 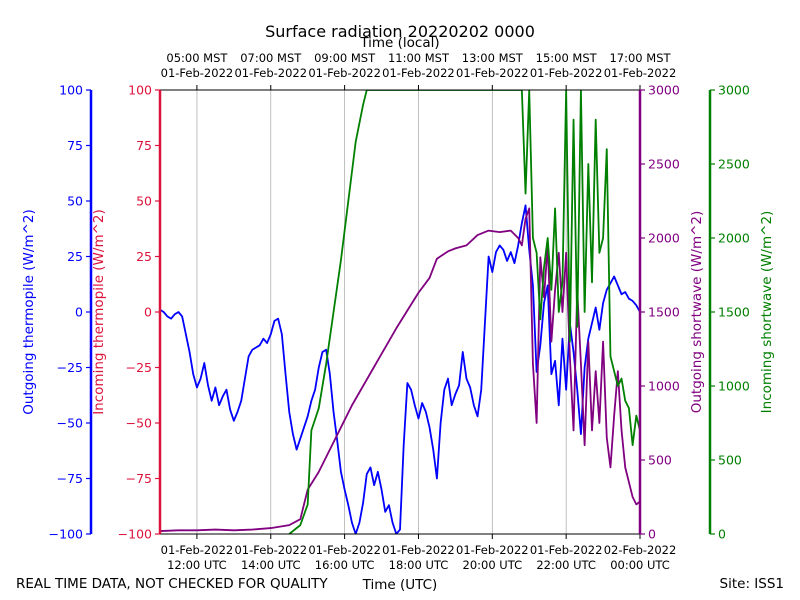 I want to click on y-axis-label-out_thermo: Outgoing thermopile (W/m^2), so click(x=29, y=312).